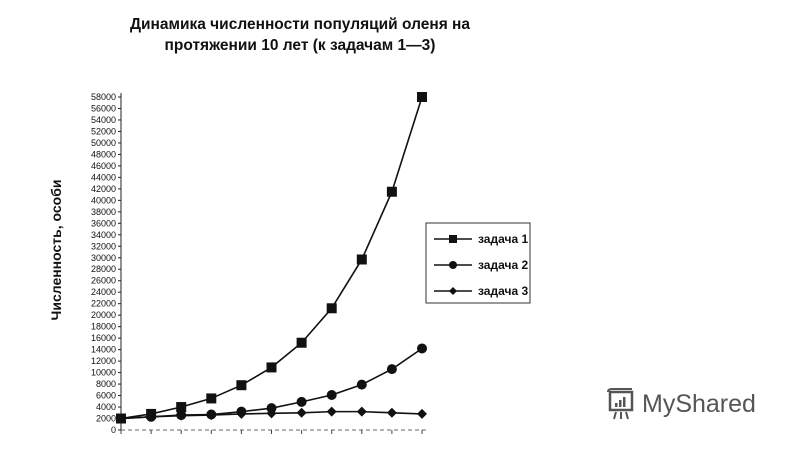  What do you see at coordinates (106, 384) in the screenshot?
I see `y-tick-label: 8000` at bounding box center [106, 384].